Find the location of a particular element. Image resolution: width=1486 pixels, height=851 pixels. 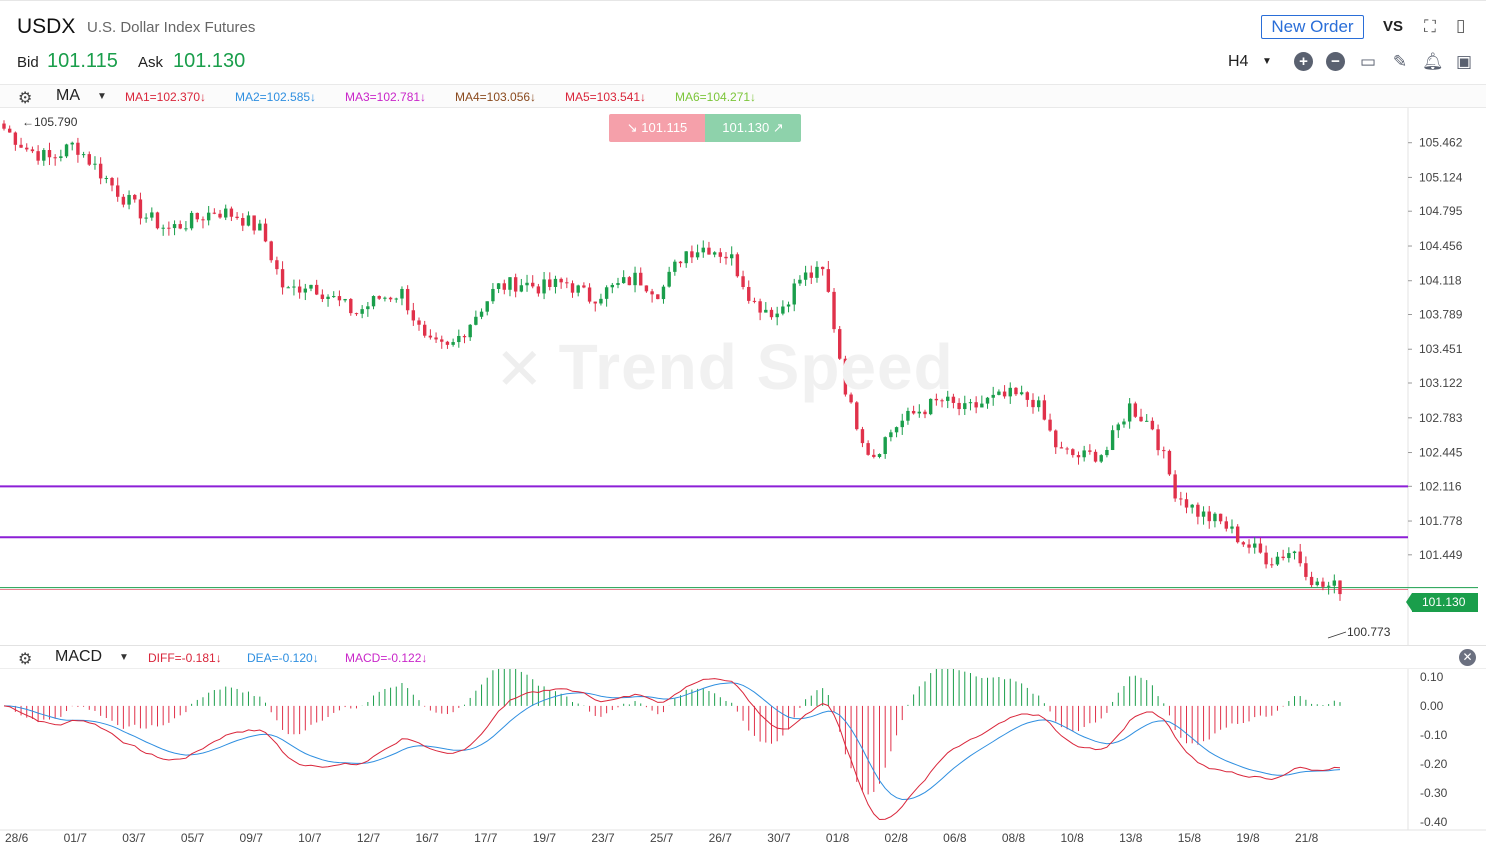

timeframe-selector: H4 is located at coordinates (1238, 61).